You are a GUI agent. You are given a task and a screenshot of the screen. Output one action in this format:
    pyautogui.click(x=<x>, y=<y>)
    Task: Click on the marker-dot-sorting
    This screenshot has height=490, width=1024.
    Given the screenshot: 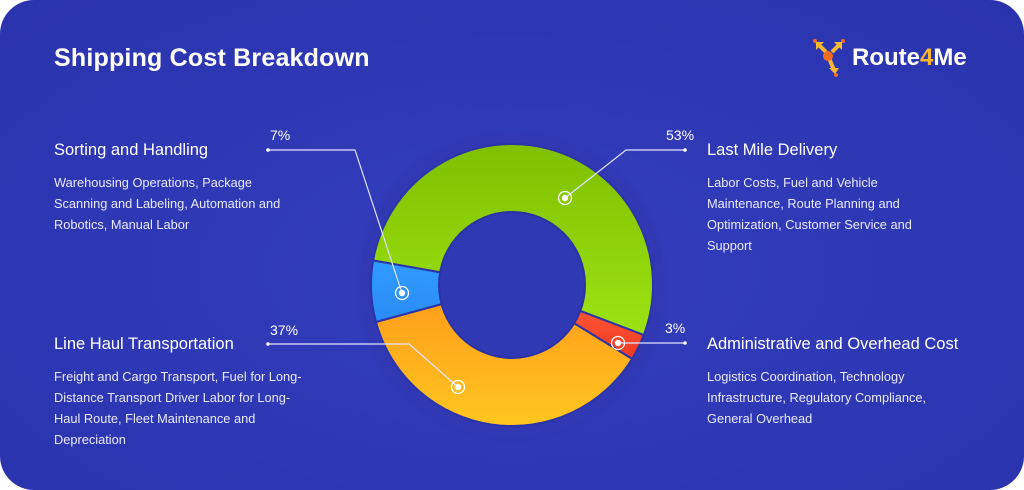 What is the action you would take?
    pyautogui.click(x=402, y=293)
    